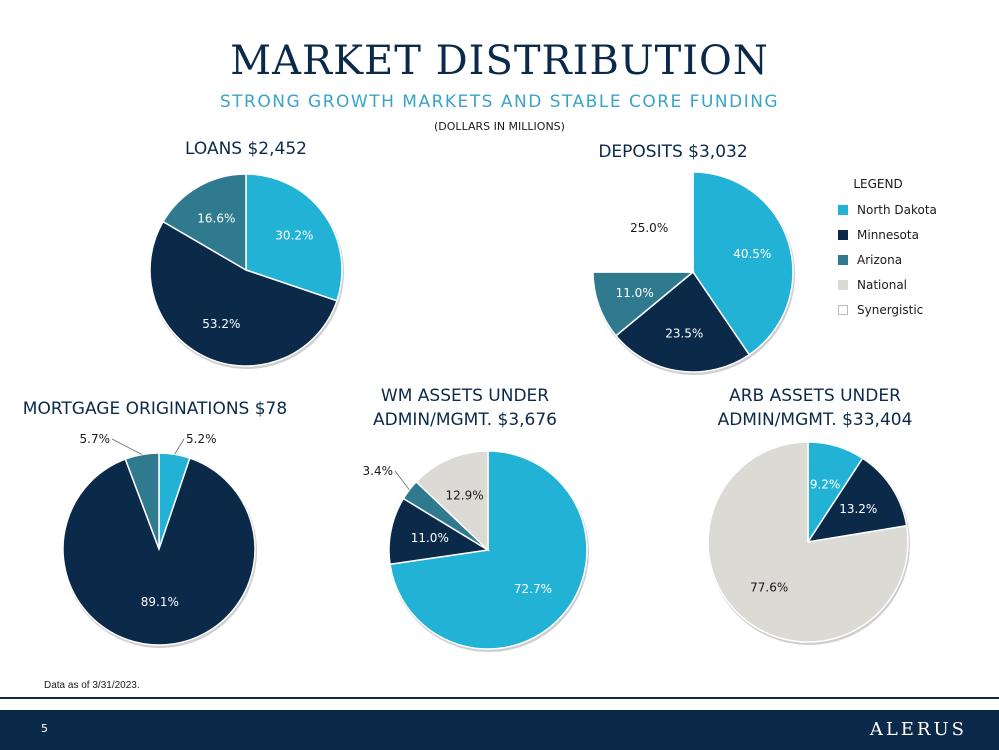 This screenshot has height=750, width=999. I want to click on legend-label: Minnesota, so click(888, 234).